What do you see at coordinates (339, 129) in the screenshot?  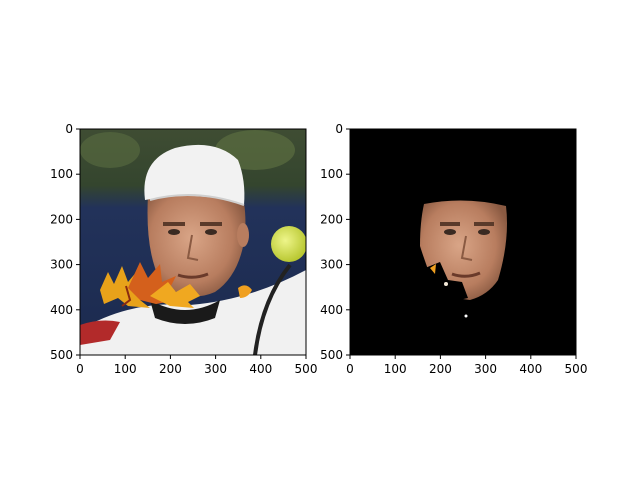 I see `right-y-tick-label-0: 0` at bounding box center [339, 129].